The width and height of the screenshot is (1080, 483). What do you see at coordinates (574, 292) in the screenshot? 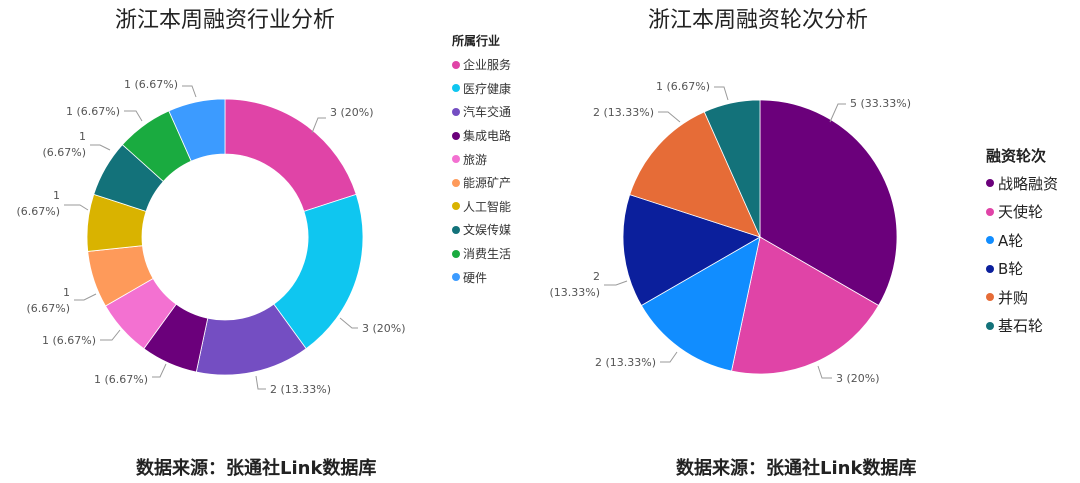
I see `round-data-label: (13.33%)` at bounding box center [574, 292].